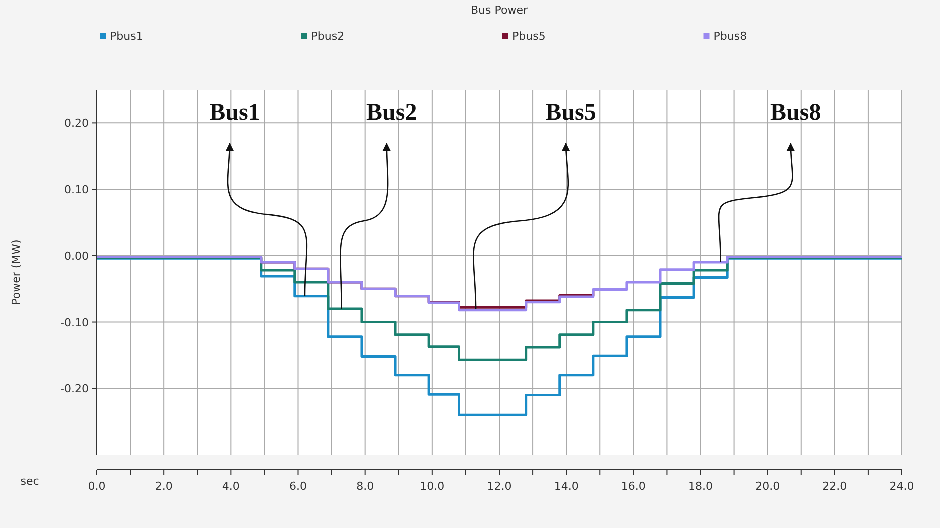 The width and height of the screenshot is (940, 528). Describe the element at coordinates (432, 486) in the screenshot. I see `x-tick-label: 10.0` at that location.